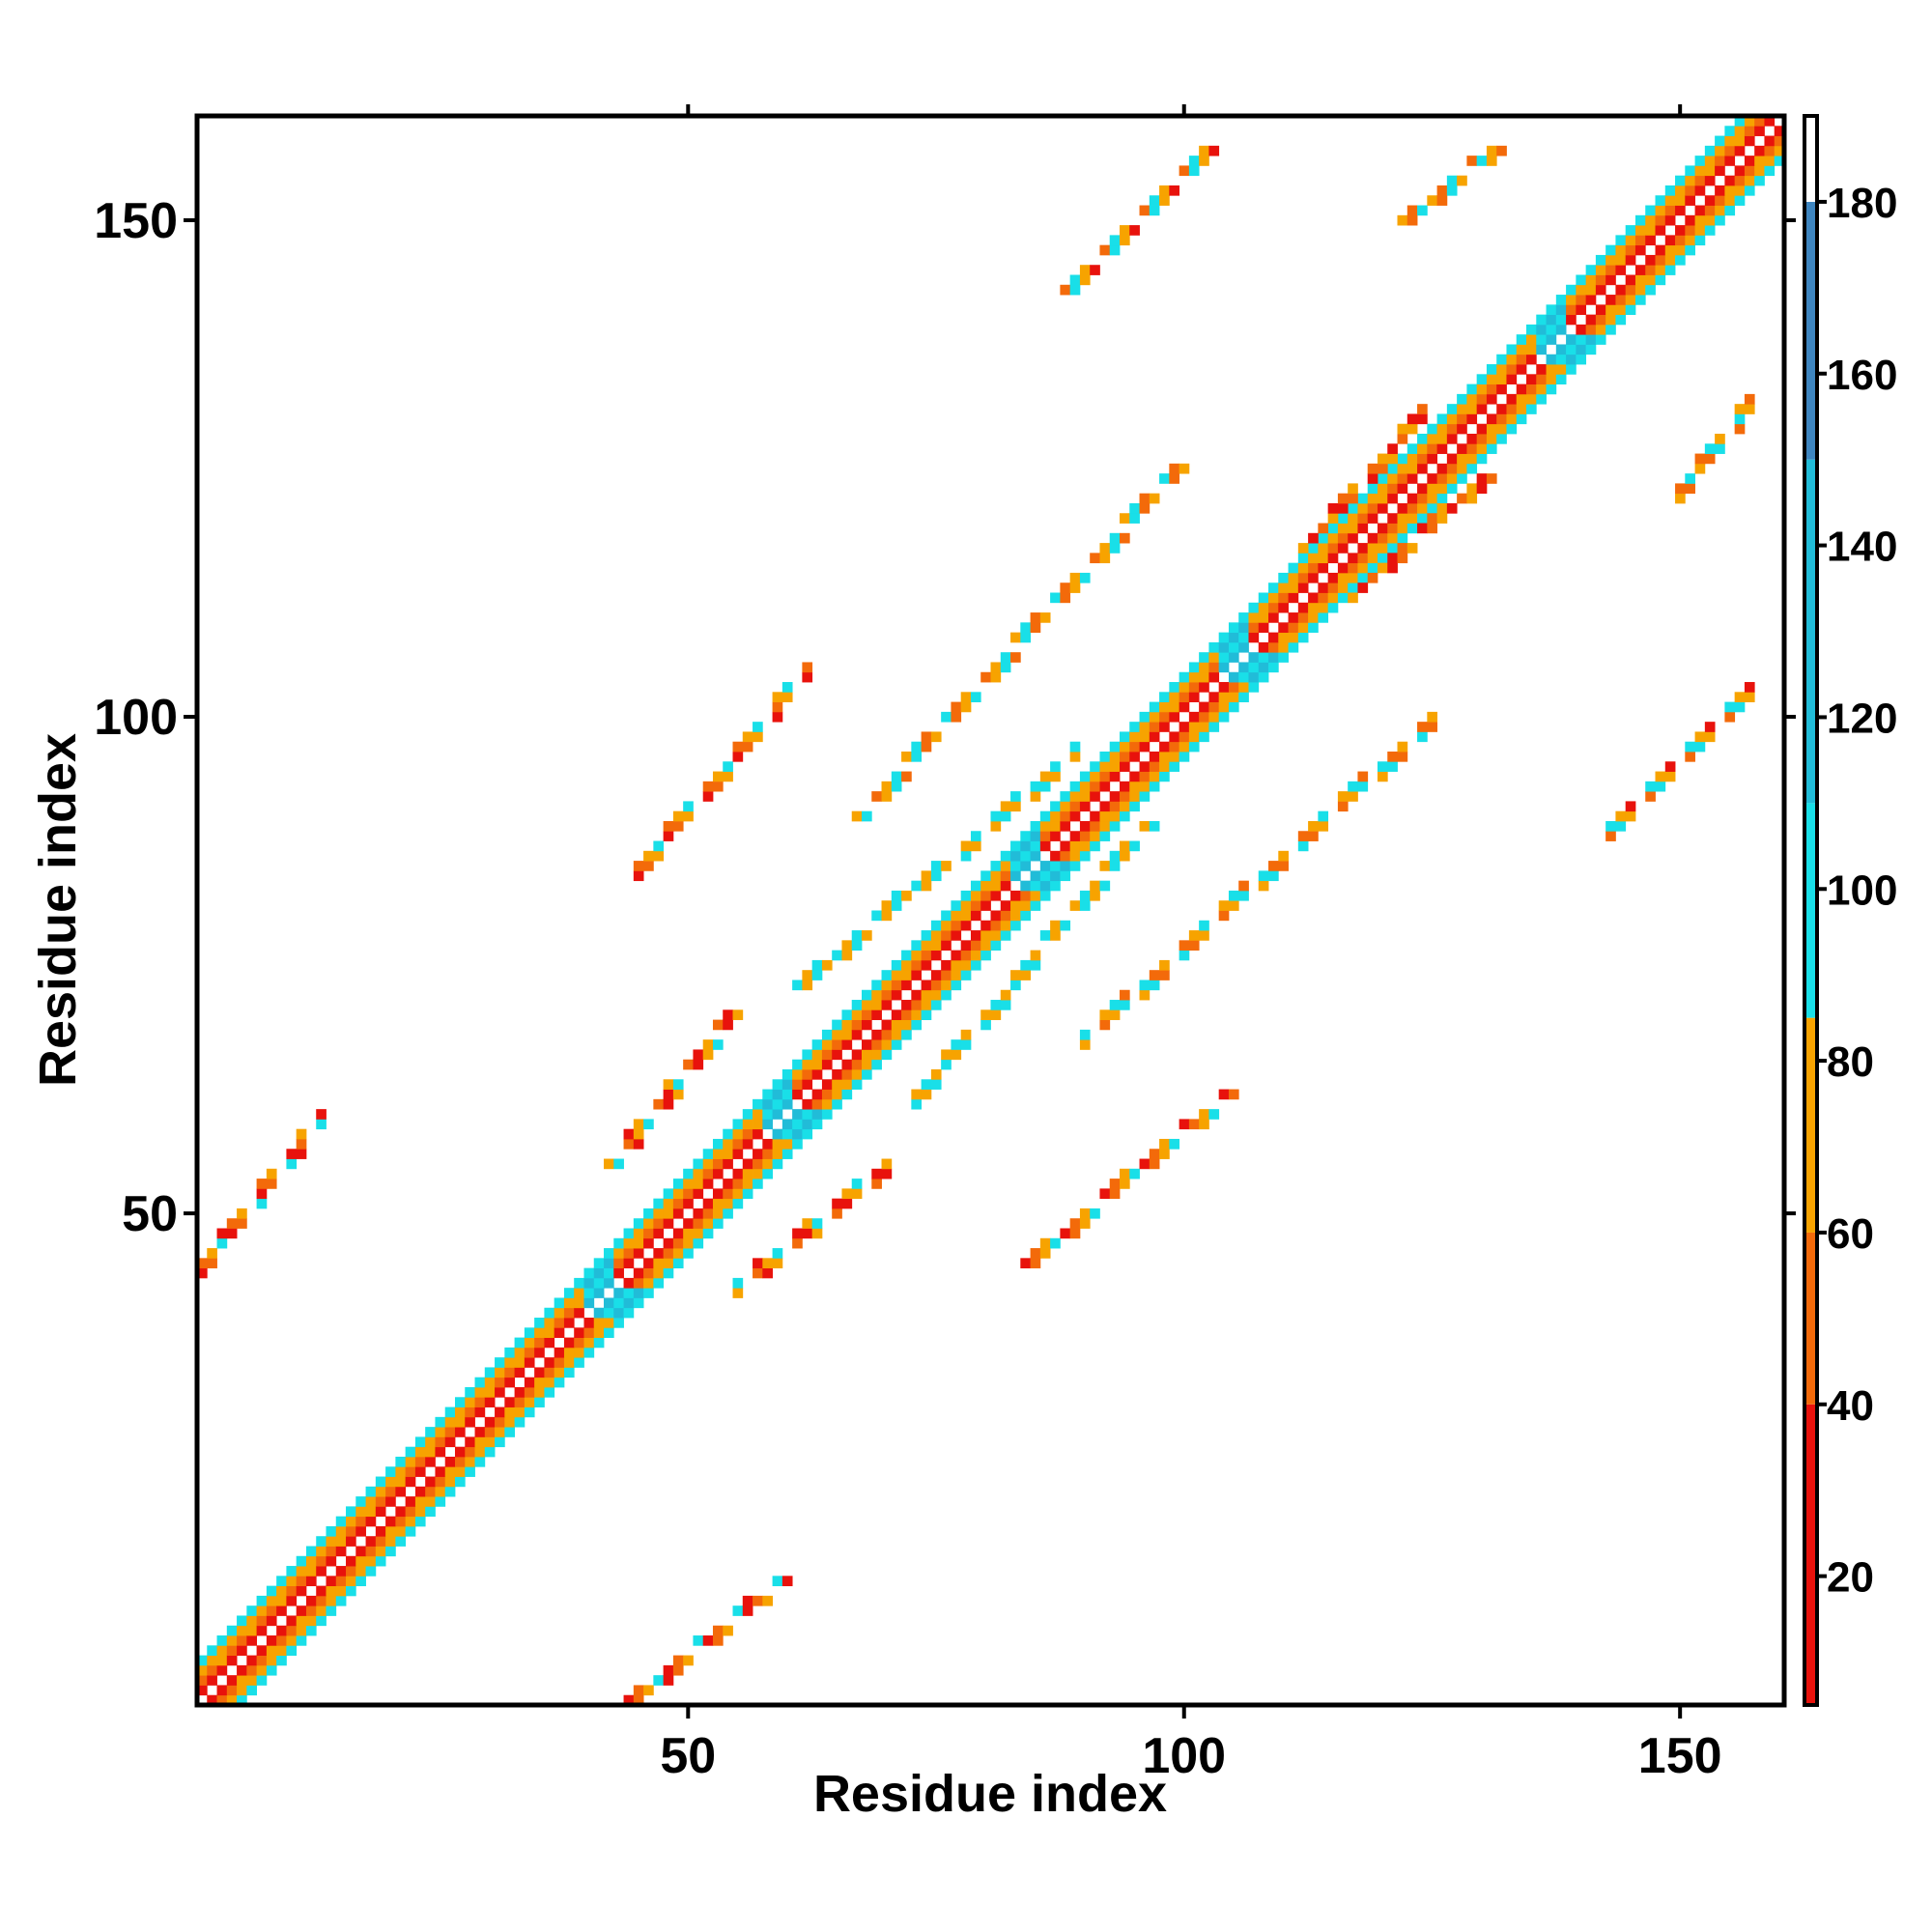 Image resolution: width=1932 pixels, height=1932 pixels. Describe the element at coordinates (1862, 547) in the screenshot. I see `colorbar-tick-label: 140` at that location.